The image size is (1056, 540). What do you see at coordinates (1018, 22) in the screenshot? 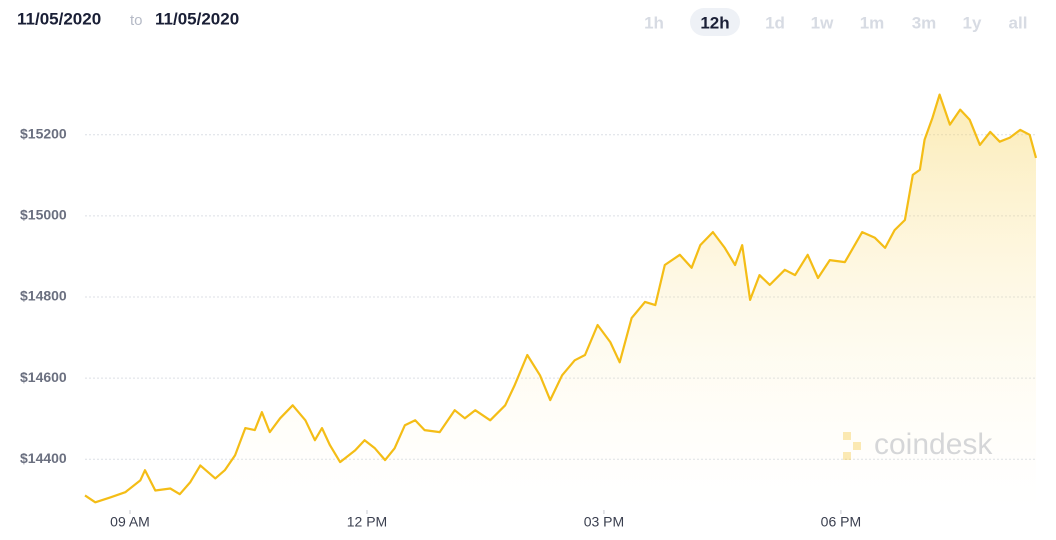
I see `range-button: all` at bounding box center [1018, 22].